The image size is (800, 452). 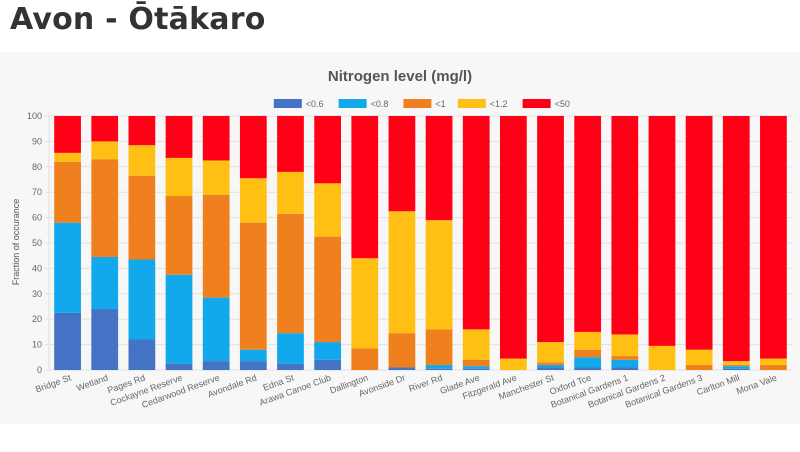 What do you see at coordinates (482, 104) in the screenshot?
I see `legend-item: <1.2` at bounding box center [482, 104].